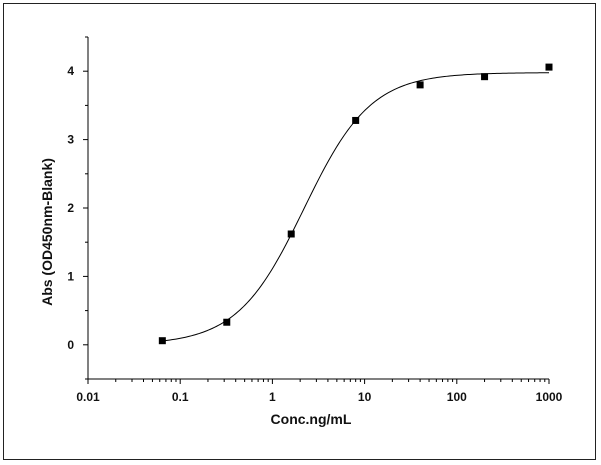 Image resolution: width=601 pixels, height=465 pixels. I want to click on x-tick-label: 10, so click(365, 397).